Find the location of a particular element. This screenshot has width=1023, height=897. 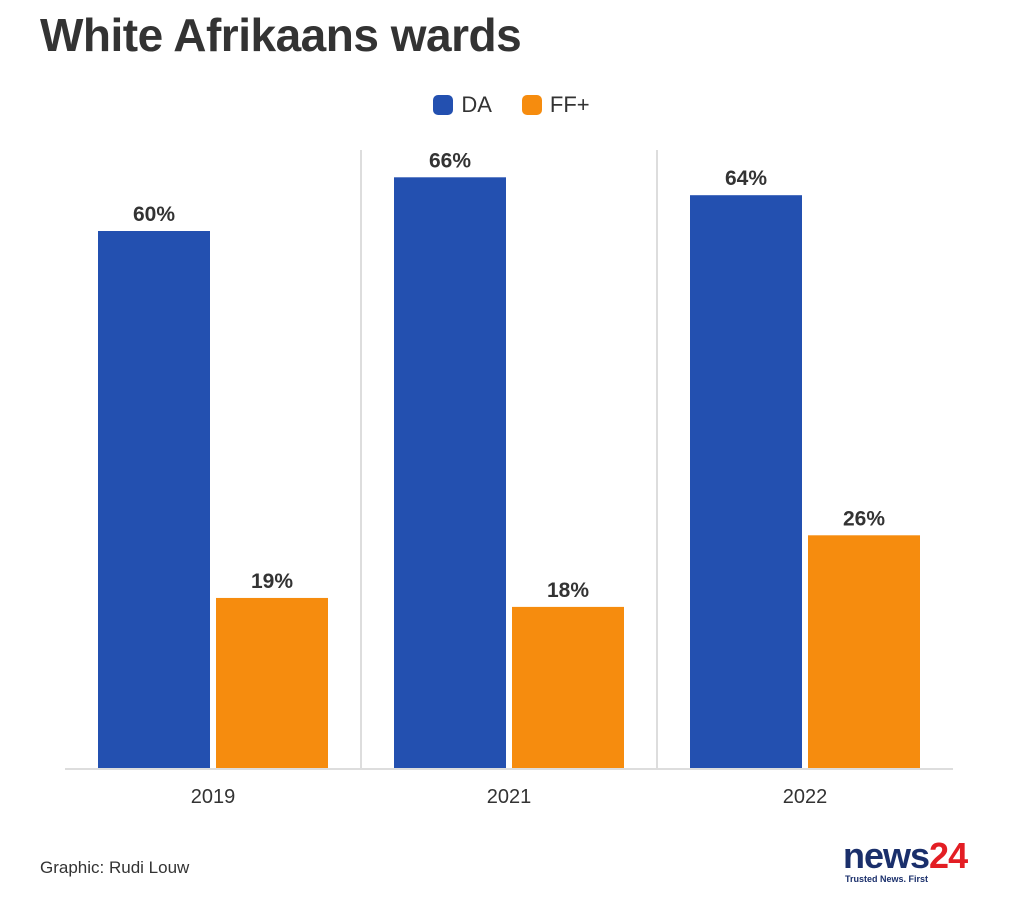

logo-wordmark: news24 is located at coordinates (913, 856).